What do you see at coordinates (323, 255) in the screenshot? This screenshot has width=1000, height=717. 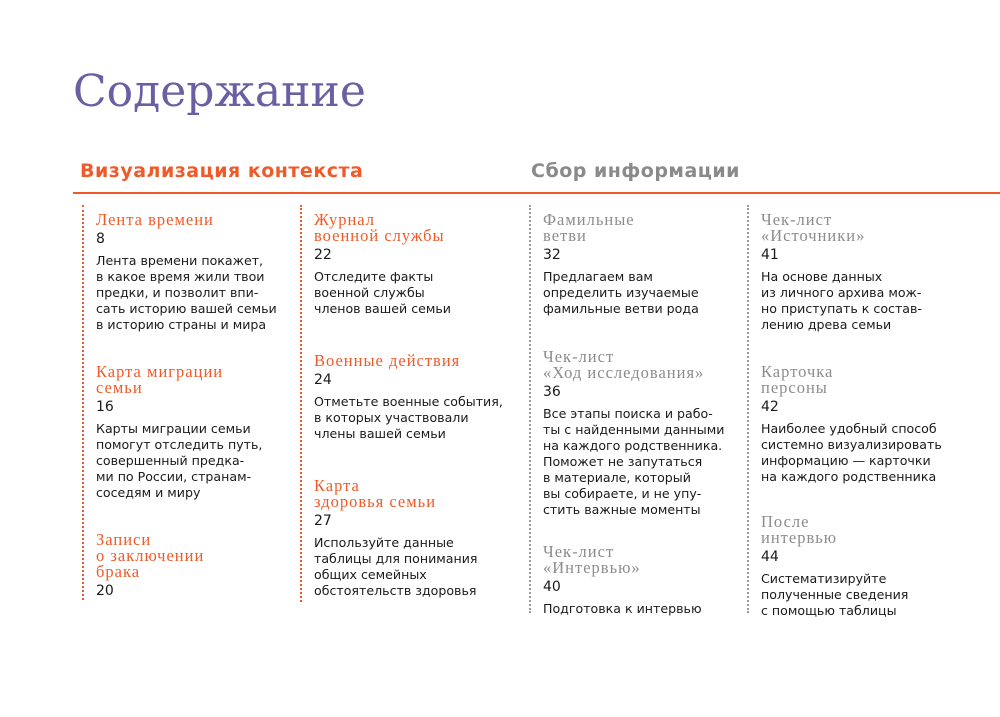 I see `entry-page-number: 22` at bounding box center [323, 255].